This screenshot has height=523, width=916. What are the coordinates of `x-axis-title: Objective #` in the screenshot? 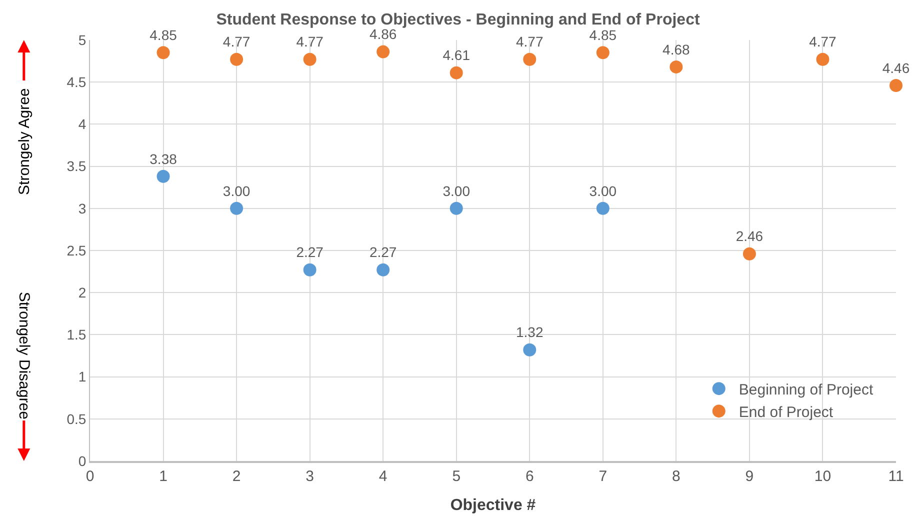 It's located at (493, 505).